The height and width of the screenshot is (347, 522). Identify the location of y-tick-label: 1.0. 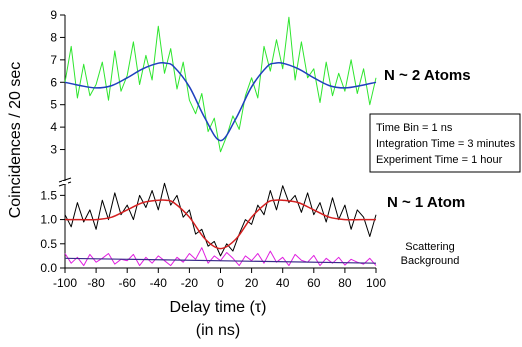
(48, 220).